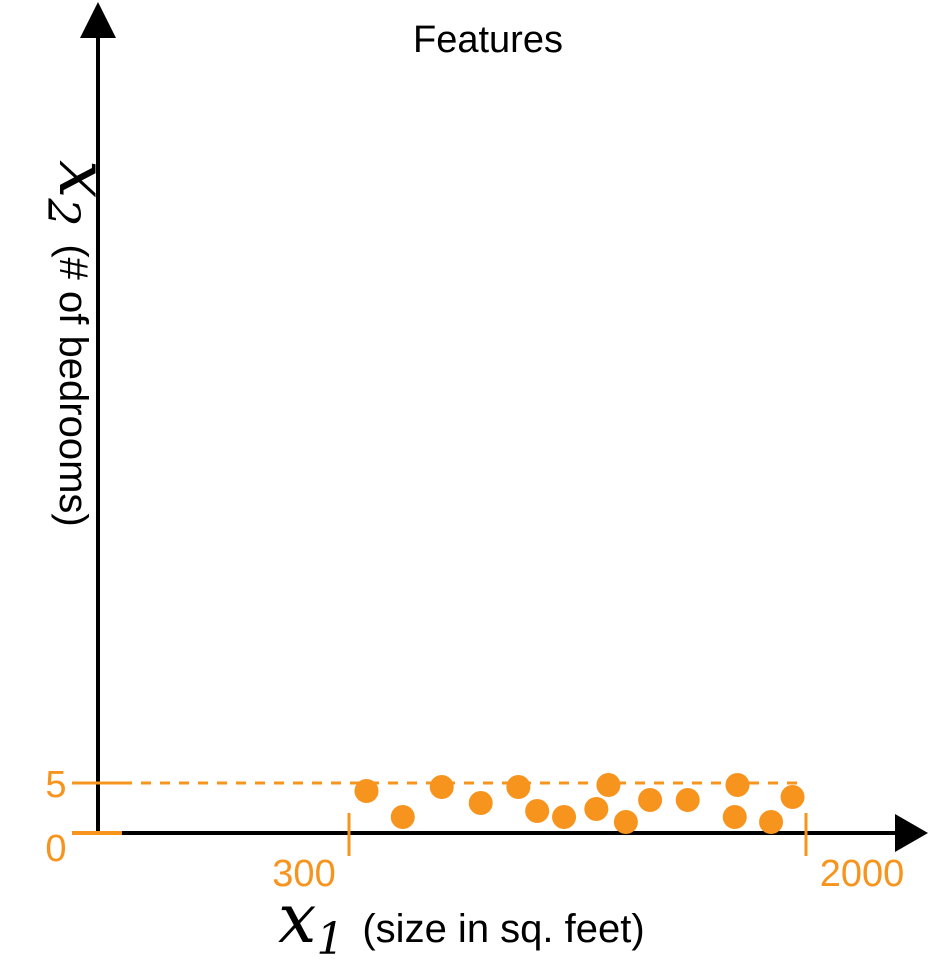 This screenshot has width=930, height=959. What do you see at coordinates (82, 179) in the screenshot?
I see `y-axis-label-var: x` at bounding box center [82, 179].